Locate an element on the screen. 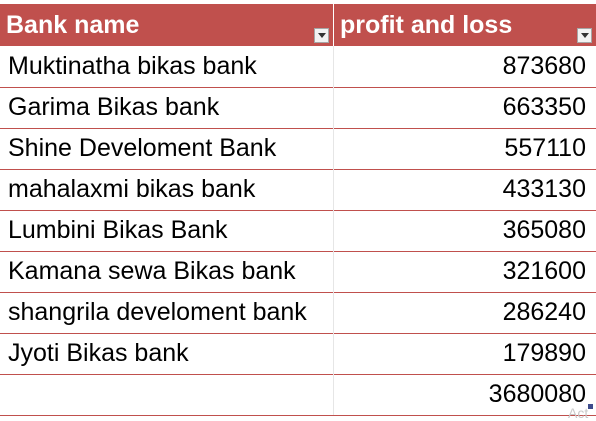  header-bank-name-label: Bank name is located at coordinates (73, 24).